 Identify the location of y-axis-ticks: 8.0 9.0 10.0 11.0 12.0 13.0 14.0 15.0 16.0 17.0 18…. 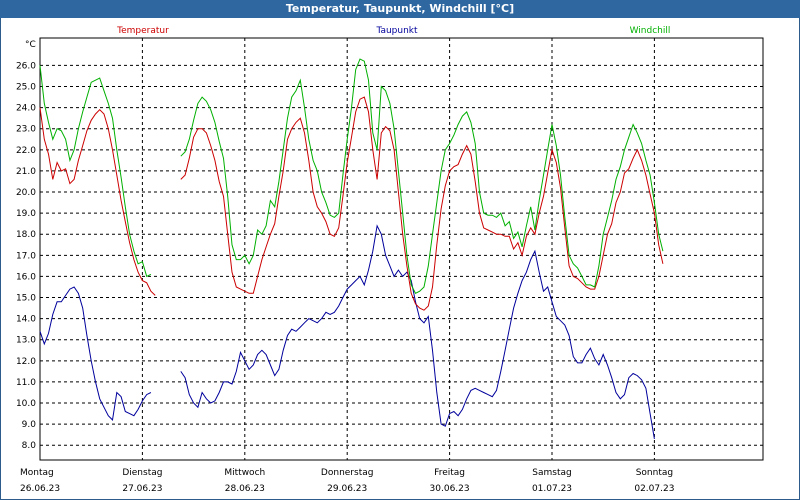
(26, 256).